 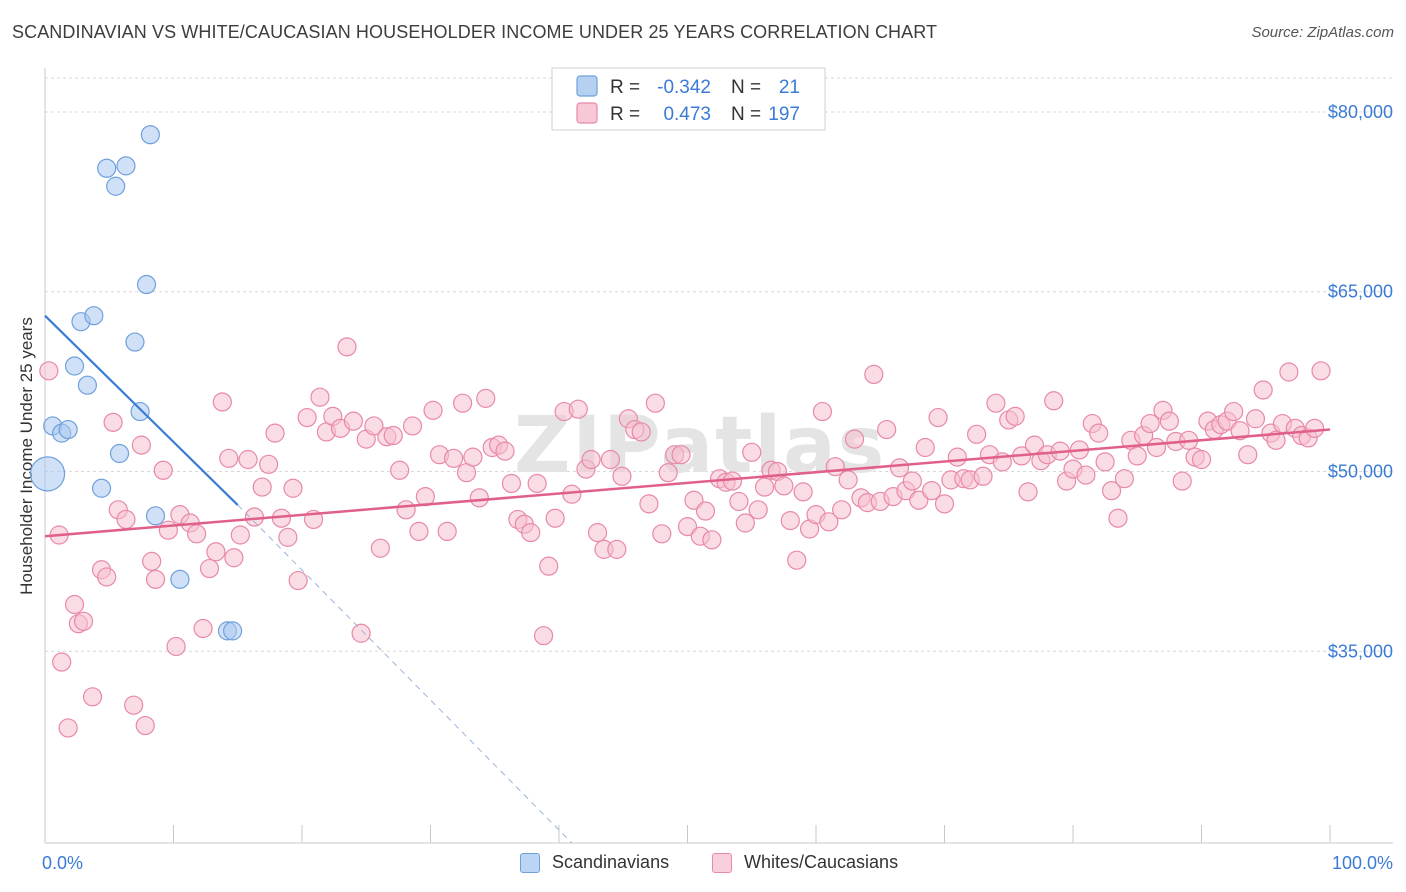 I want to click on legend-n-label-1: N =, so click(x=746, y=114).